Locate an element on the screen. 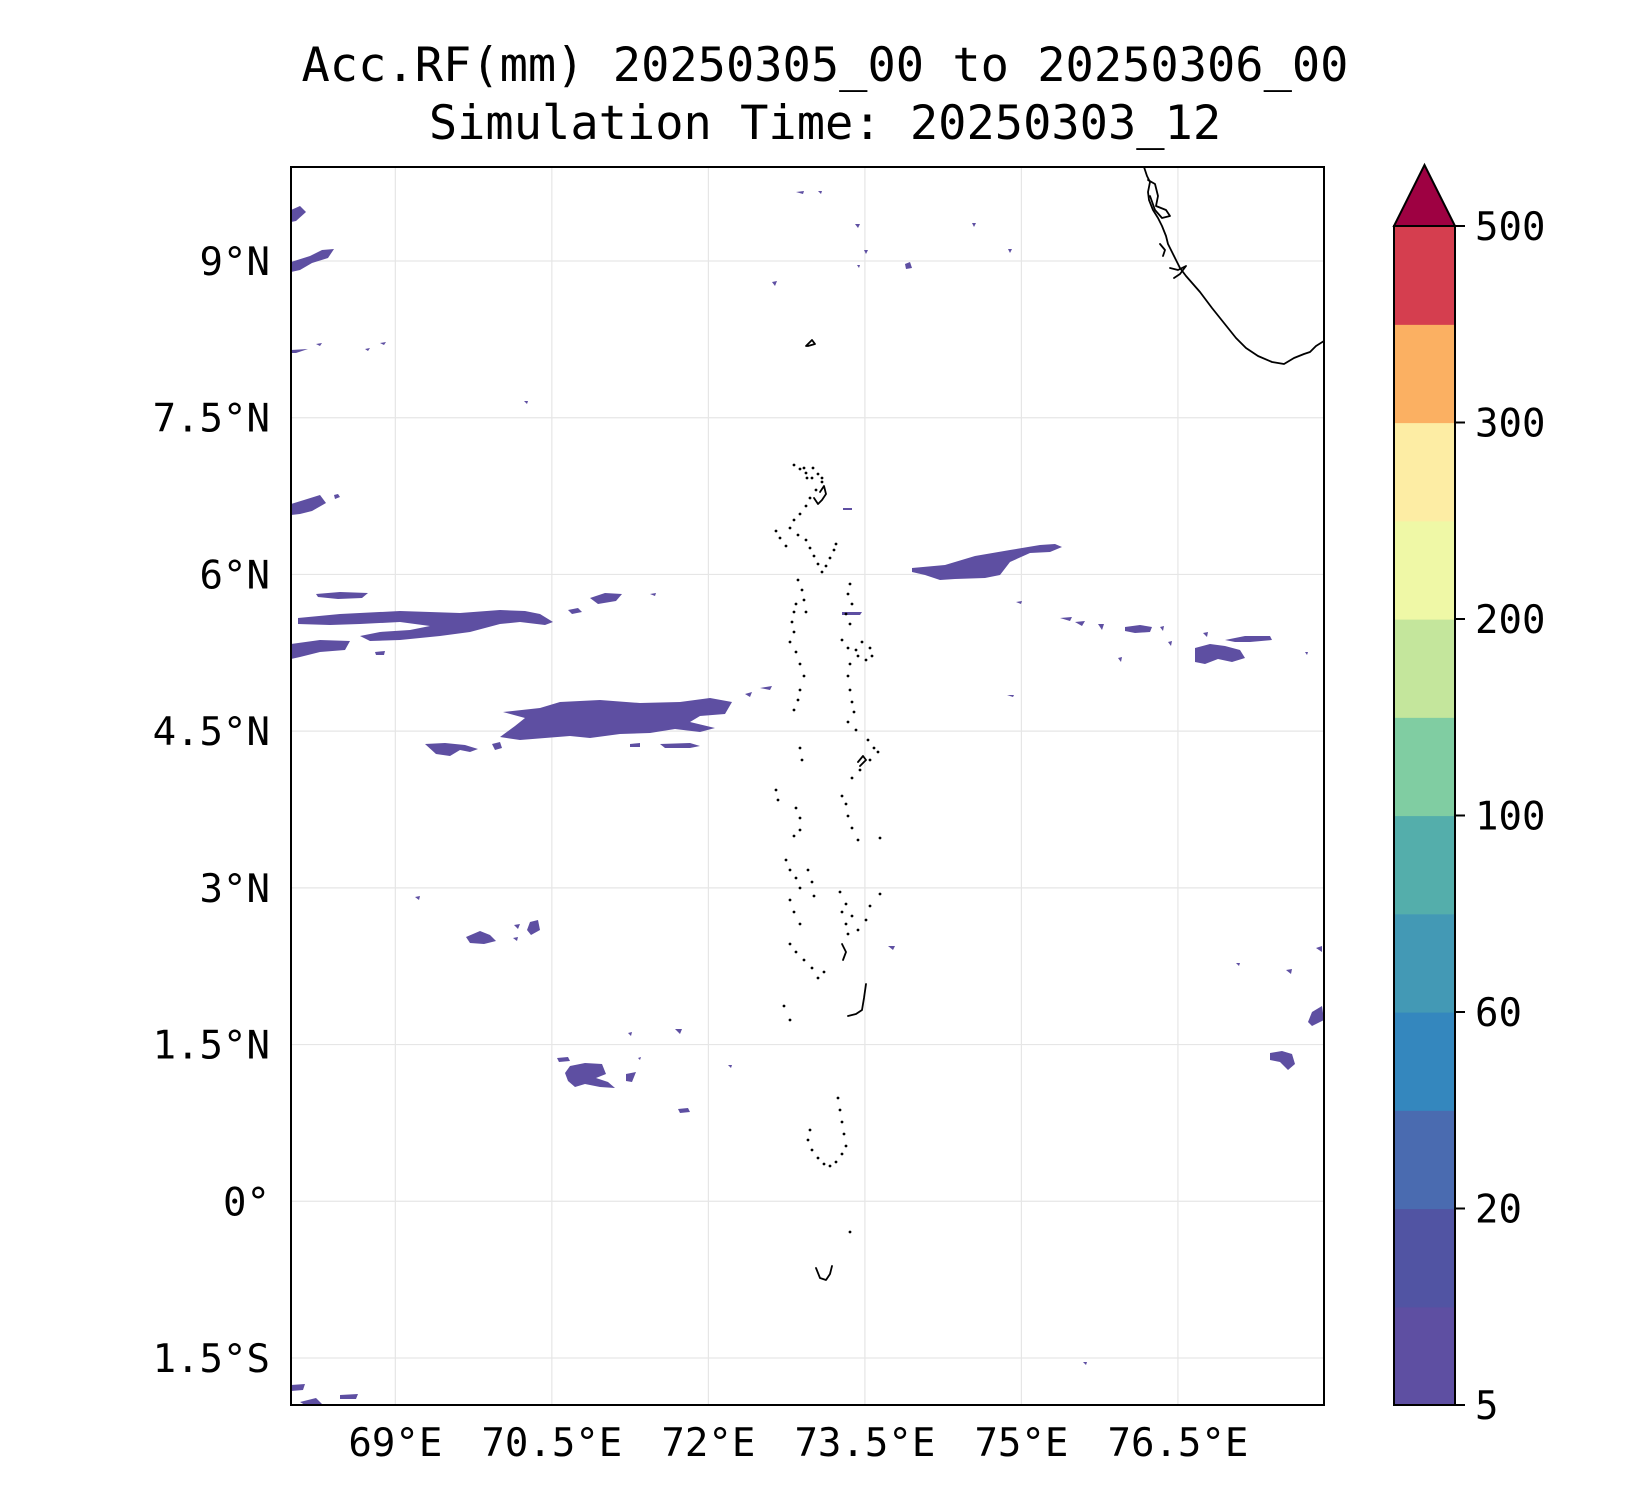  map-title-line-1: Acc.RF(mm) 20250305_00 to 20250306_00 is located at coordinates (825, 65).